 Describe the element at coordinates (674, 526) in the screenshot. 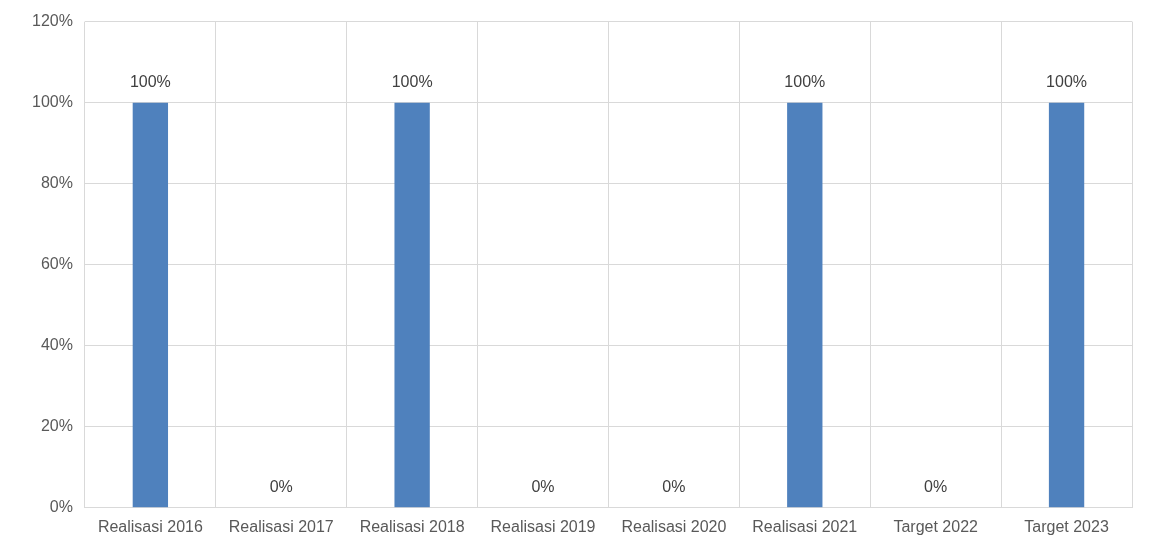

I see `x-tick-label: Realisasi 2020` at that location.